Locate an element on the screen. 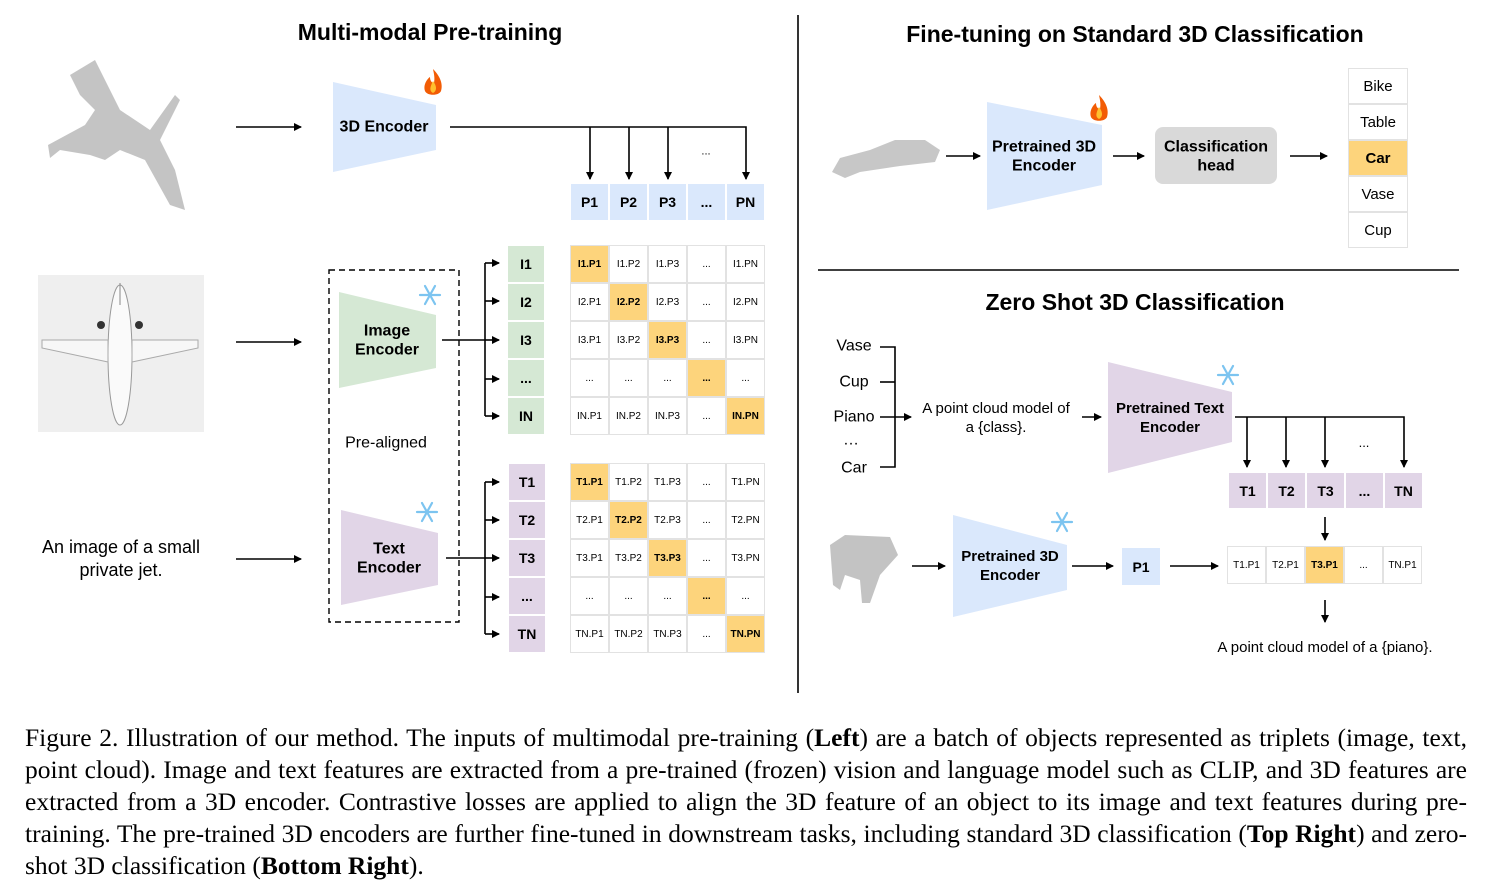 The width and height of the screenshot is (1490, 888). prompt-template: a {class}. is located at coordinates (996, 427).